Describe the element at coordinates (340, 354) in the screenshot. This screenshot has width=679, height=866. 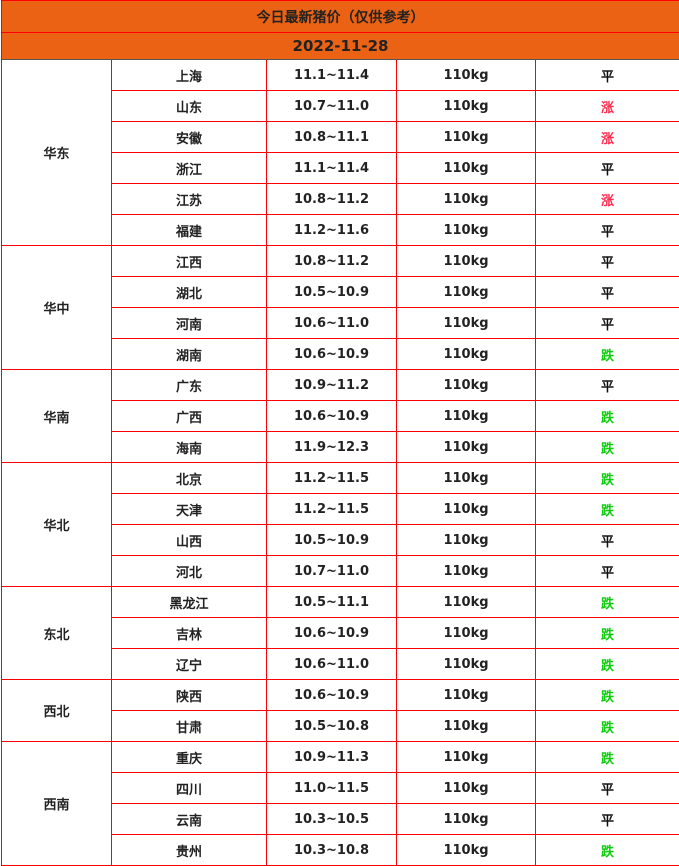
I see `table-row: 湖南 10.6~10.9 110kg 跌` at that location.